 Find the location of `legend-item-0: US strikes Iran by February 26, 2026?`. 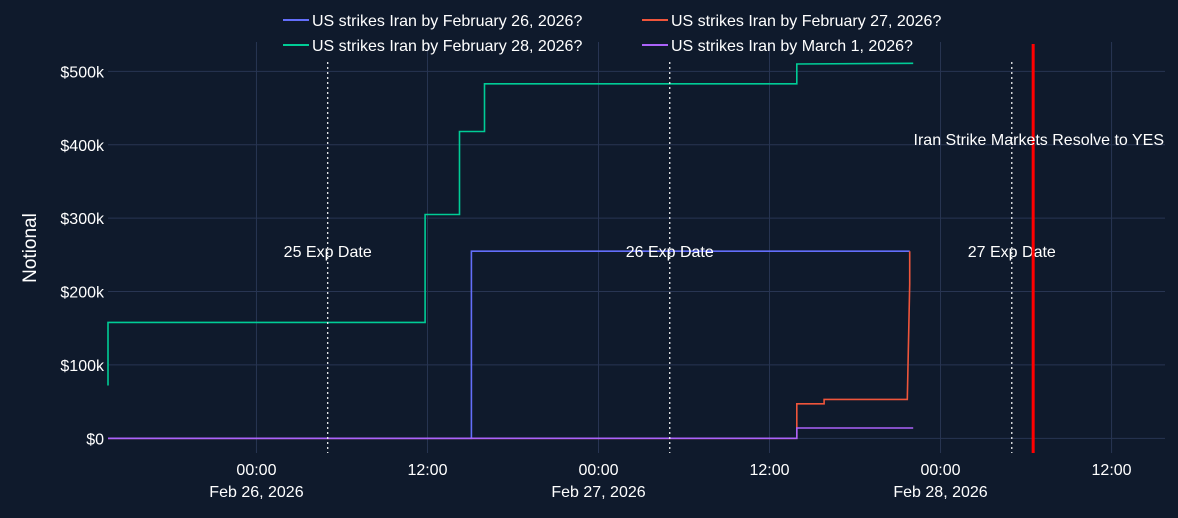

legend-item-0: US strikes Iran by February 26, 2026? is located at coordinates (432, 21).